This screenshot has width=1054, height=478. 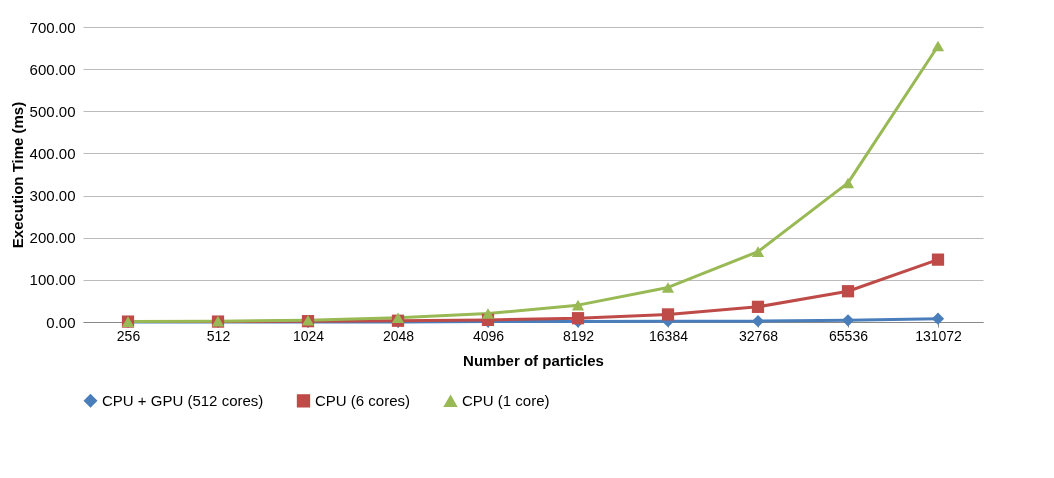 What do you see at coordinates (52, 111) in the screenshot?
I see `y-tick-label: 500.00` at bounding box center [52, 111].